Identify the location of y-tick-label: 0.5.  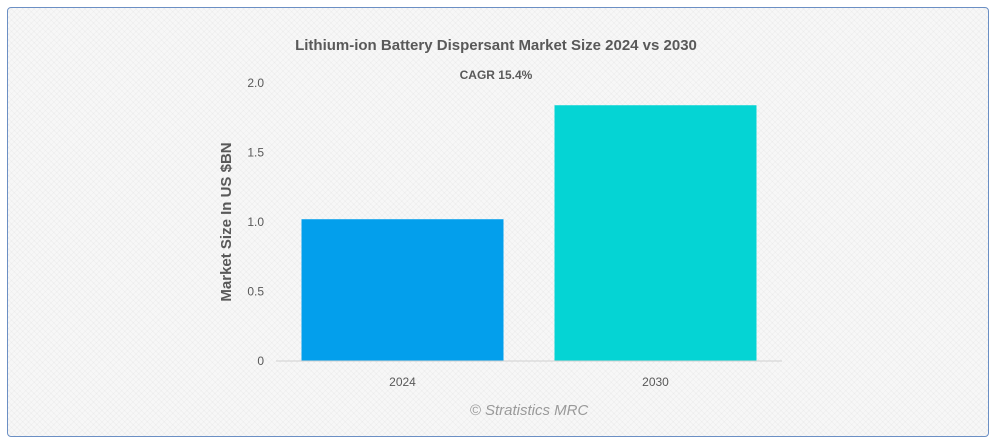
(255, 292).